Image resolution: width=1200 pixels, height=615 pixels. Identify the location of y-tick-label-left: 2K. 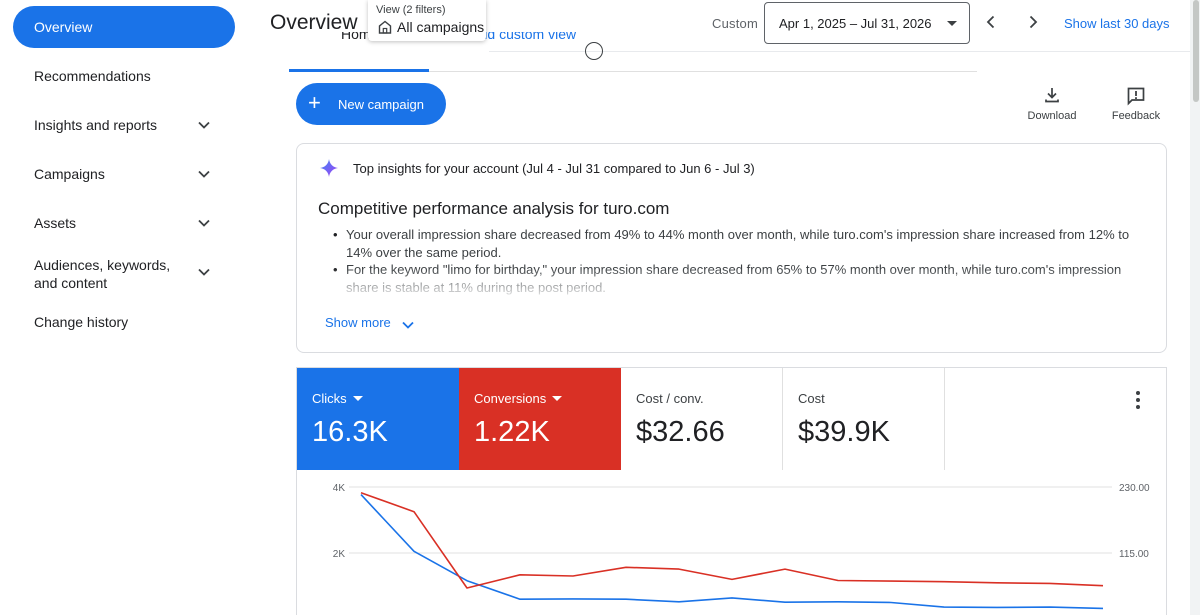
(339, 554).